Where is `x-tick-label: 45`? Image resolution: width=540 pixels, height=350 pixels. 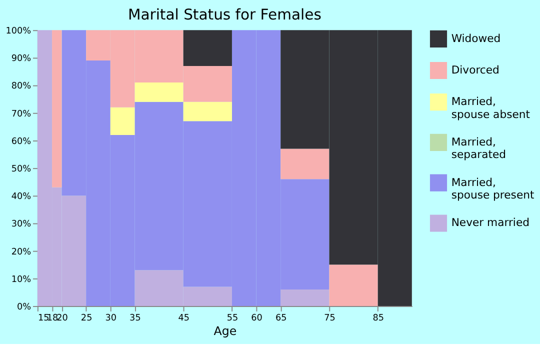
x-tick-label: 45 is located at coordinates (184, 318).